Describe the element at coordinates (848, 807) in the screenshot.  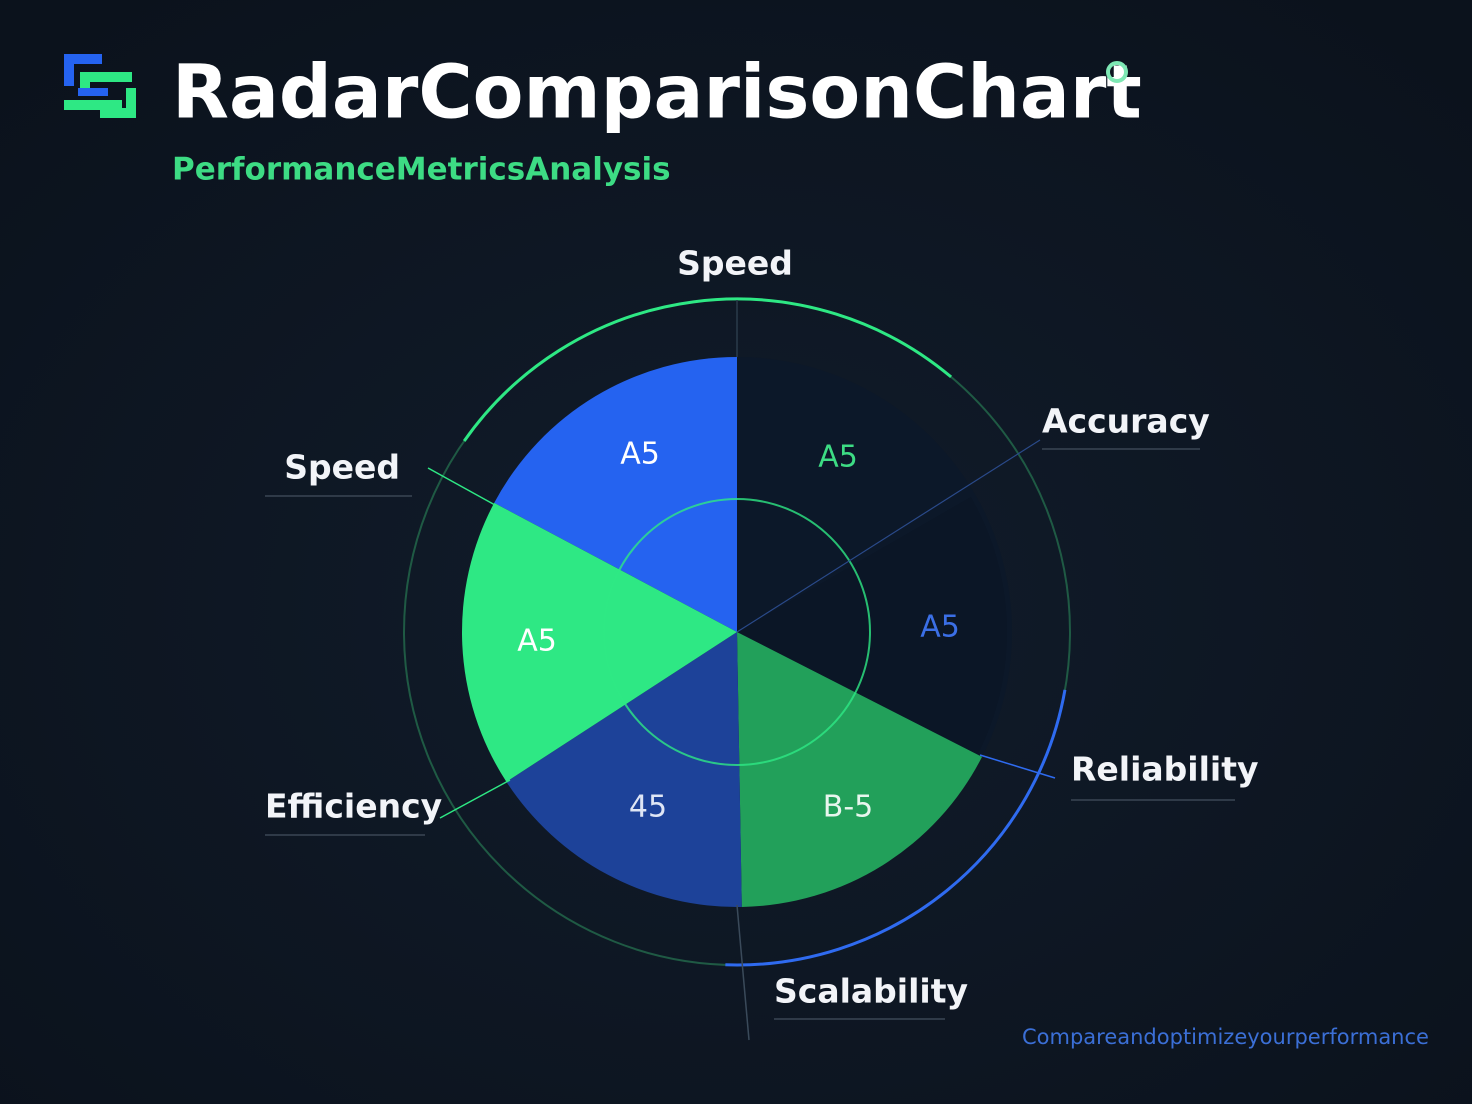
I see `segment-label: B-5` at that location.